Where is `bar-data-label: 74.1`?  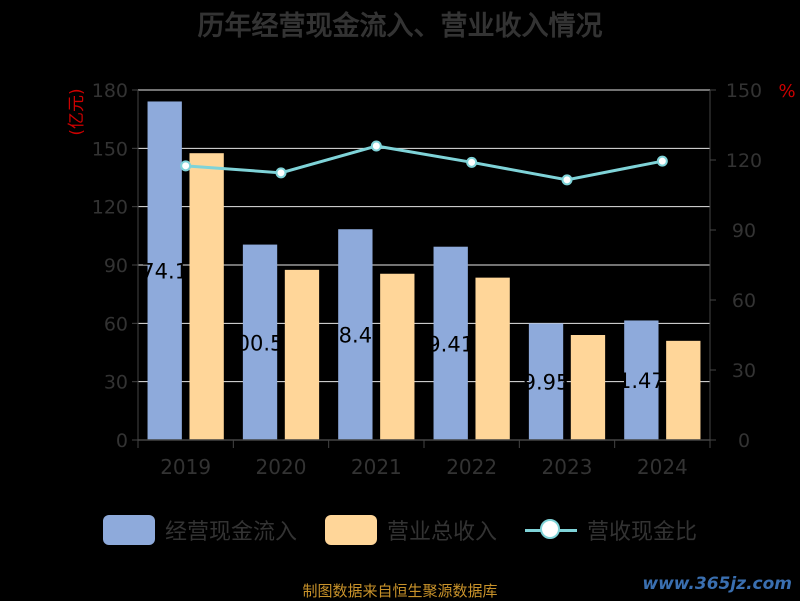 bar-data-label: 74.1 is located at coordinates (164, 272).